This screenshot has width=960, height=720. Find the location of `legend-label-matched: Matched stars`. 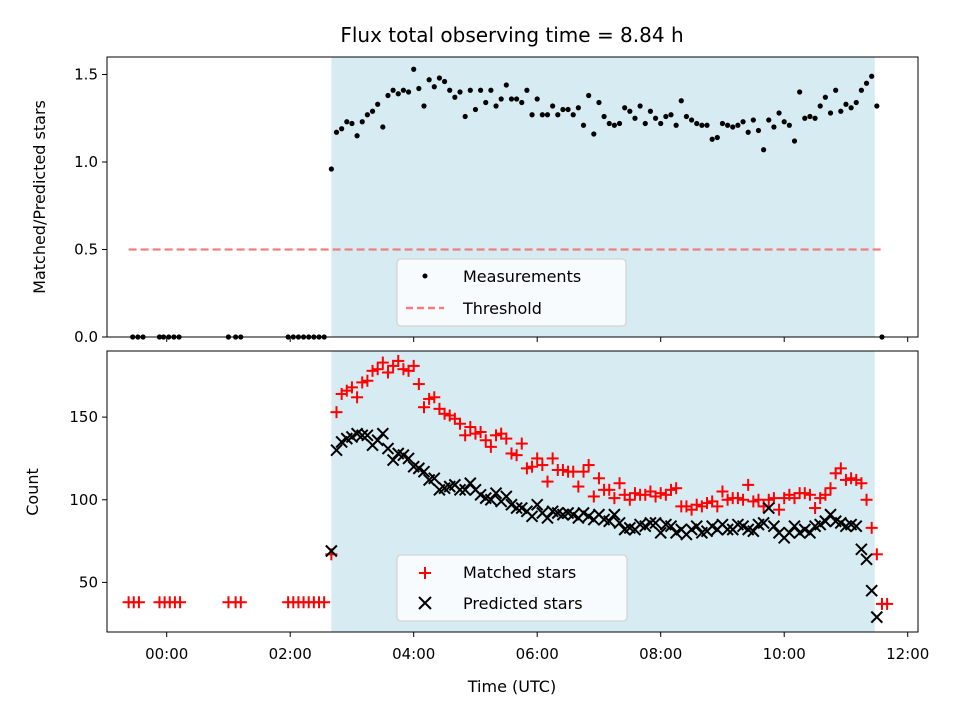

legend-label-matched: Matched stars is located at coordinates (519, 572).